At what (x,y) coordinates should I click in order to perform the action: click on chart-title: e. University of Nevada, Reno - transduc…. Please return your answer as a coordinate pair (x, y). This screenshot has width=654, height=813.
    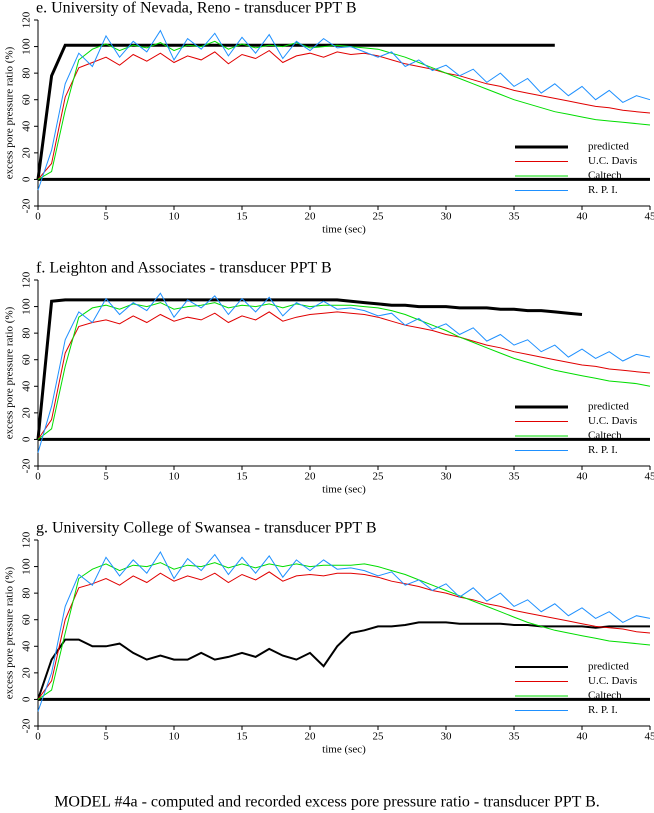
    Looking at the image, I should click on (196, 8).